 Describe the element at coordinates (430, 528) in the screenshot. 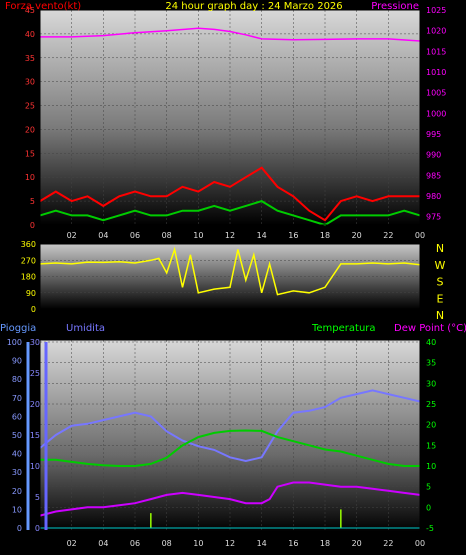

I see `temp-tick-label: -5` at that location.